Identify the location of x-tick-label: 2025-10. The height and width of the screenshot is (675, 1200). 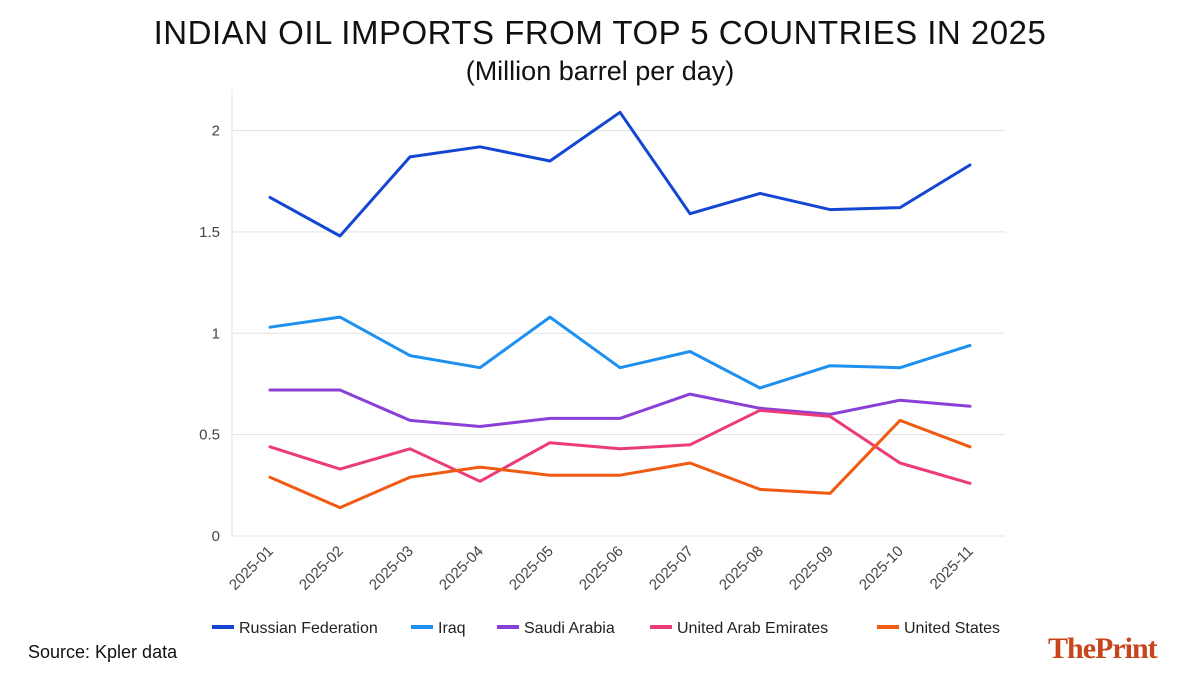
(881, 568).